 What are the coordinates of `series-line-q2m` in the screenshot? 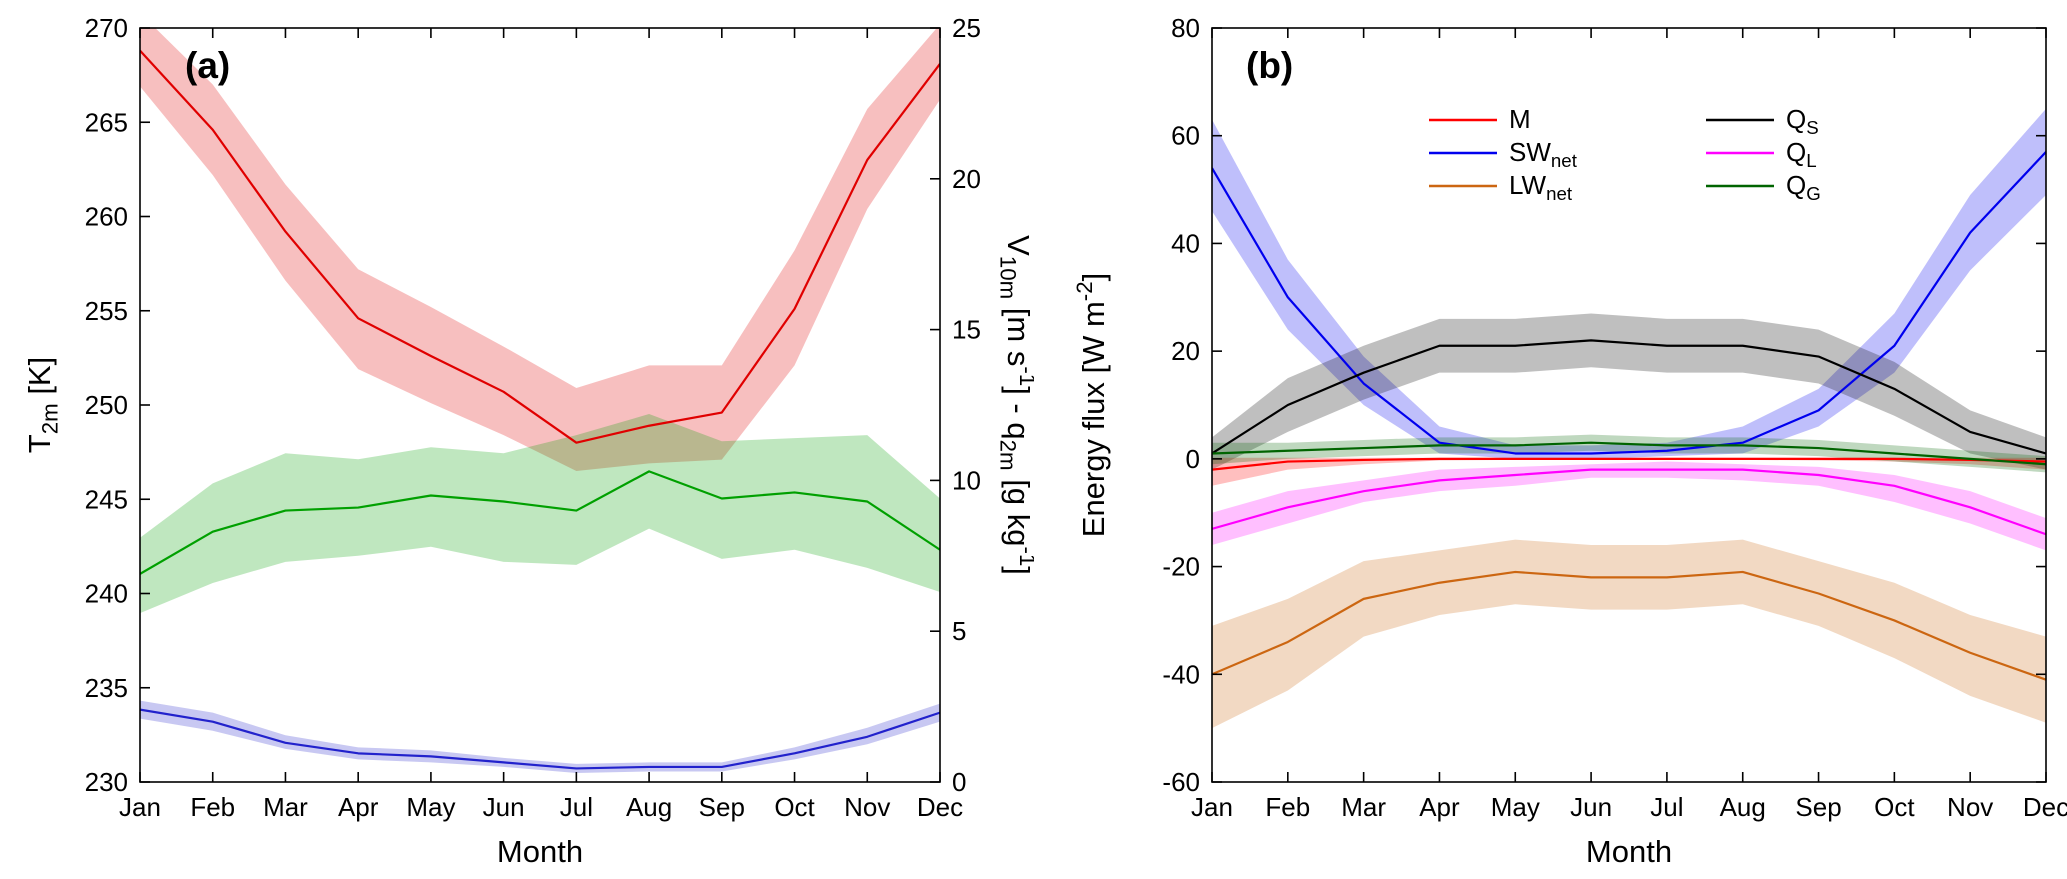 It's located at (540, 739).